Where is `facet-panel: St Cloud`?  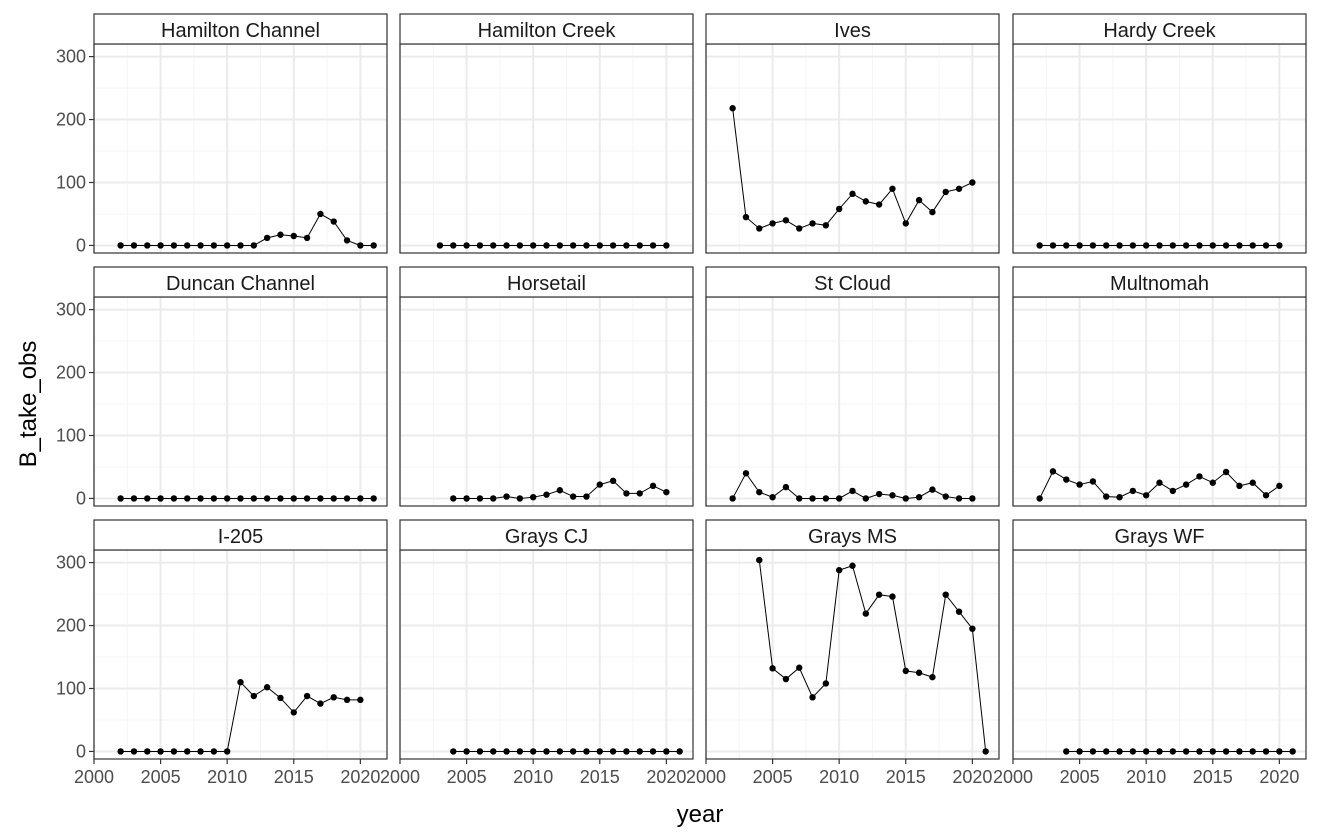
facet-panel: St Cloud is located at coordinates (852, 386).